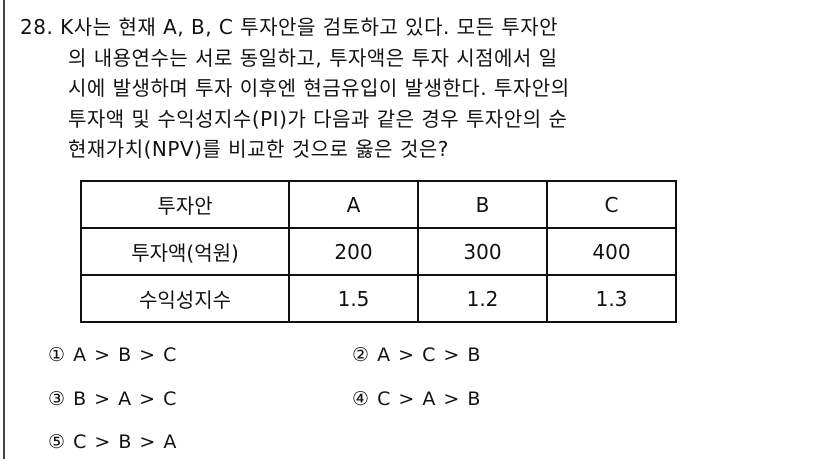  What do you see at coordinates (313, 57) in the screenshot?
I see `question-line-2: 의 내용연수는 서로 동일하고, 투자액은 투자 시점에서 일` at bounding box center [313, 57].